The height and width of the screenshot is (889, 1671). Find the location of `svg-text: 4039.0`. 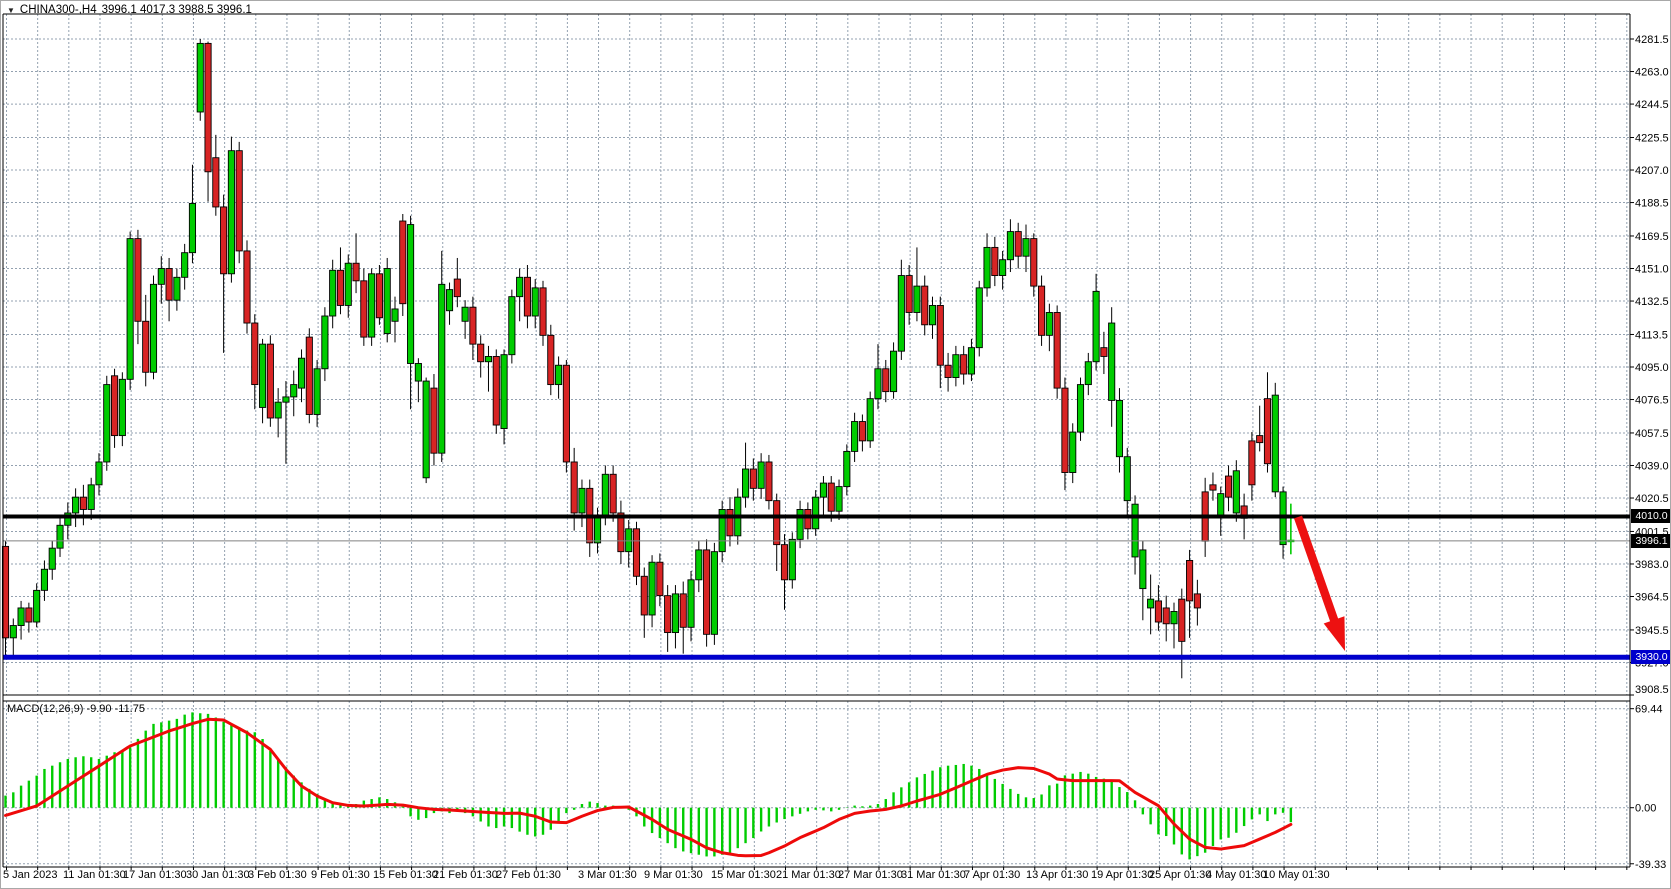

svg-text: 4039.0 is located at coordinates (1652, 466).